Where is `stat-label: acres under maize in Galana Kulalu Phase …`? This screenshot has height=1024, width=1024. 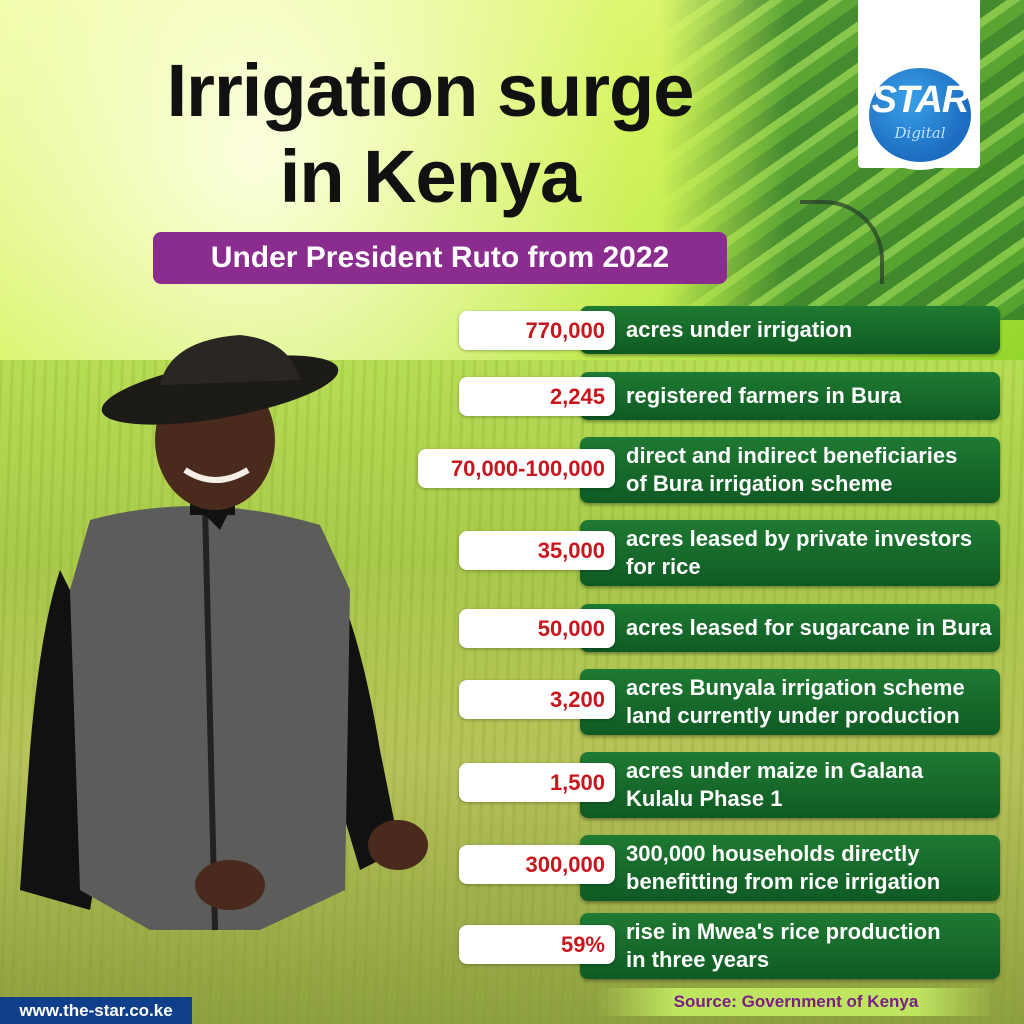 stat-label: acres under maize in Galana Kulalu Phase … is located at coordinates (790, 785).